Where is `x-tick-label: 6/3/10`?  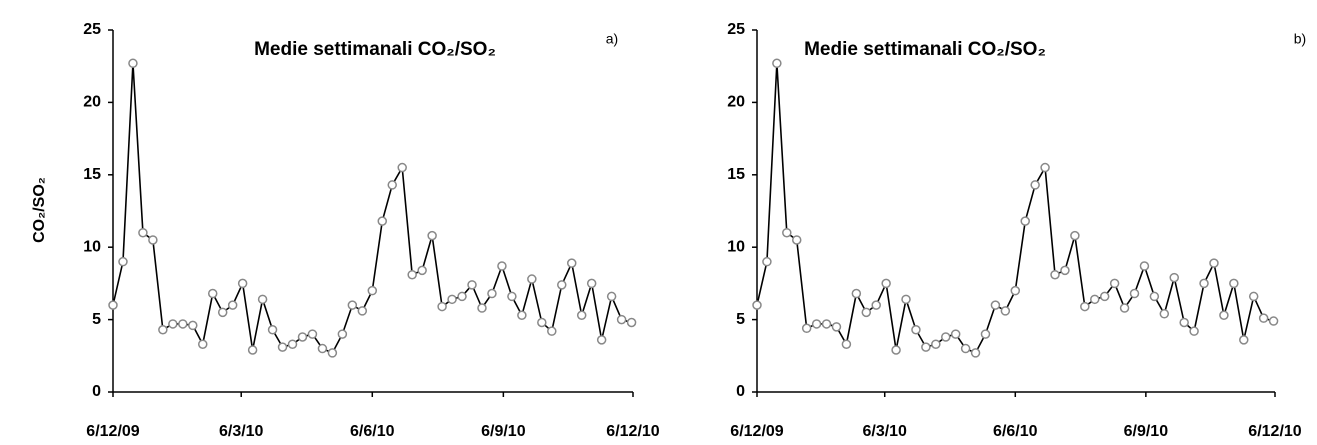 x-tick-label: 6/3/10 is located at coordinates (884, 431).